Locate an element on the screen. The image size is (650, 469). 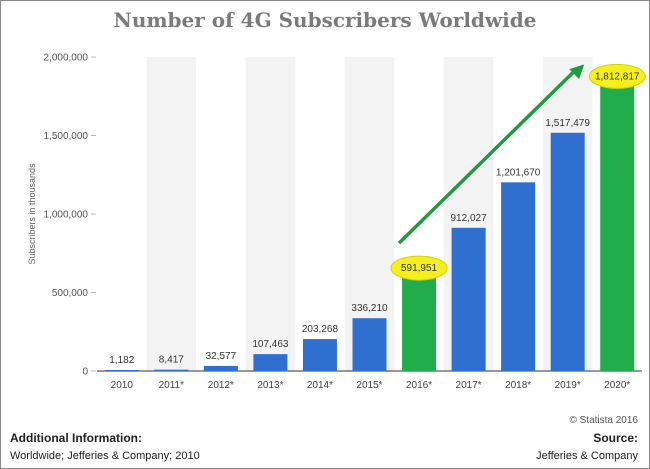
data-label: 1,517,479 is located at coordinates (567, 123).